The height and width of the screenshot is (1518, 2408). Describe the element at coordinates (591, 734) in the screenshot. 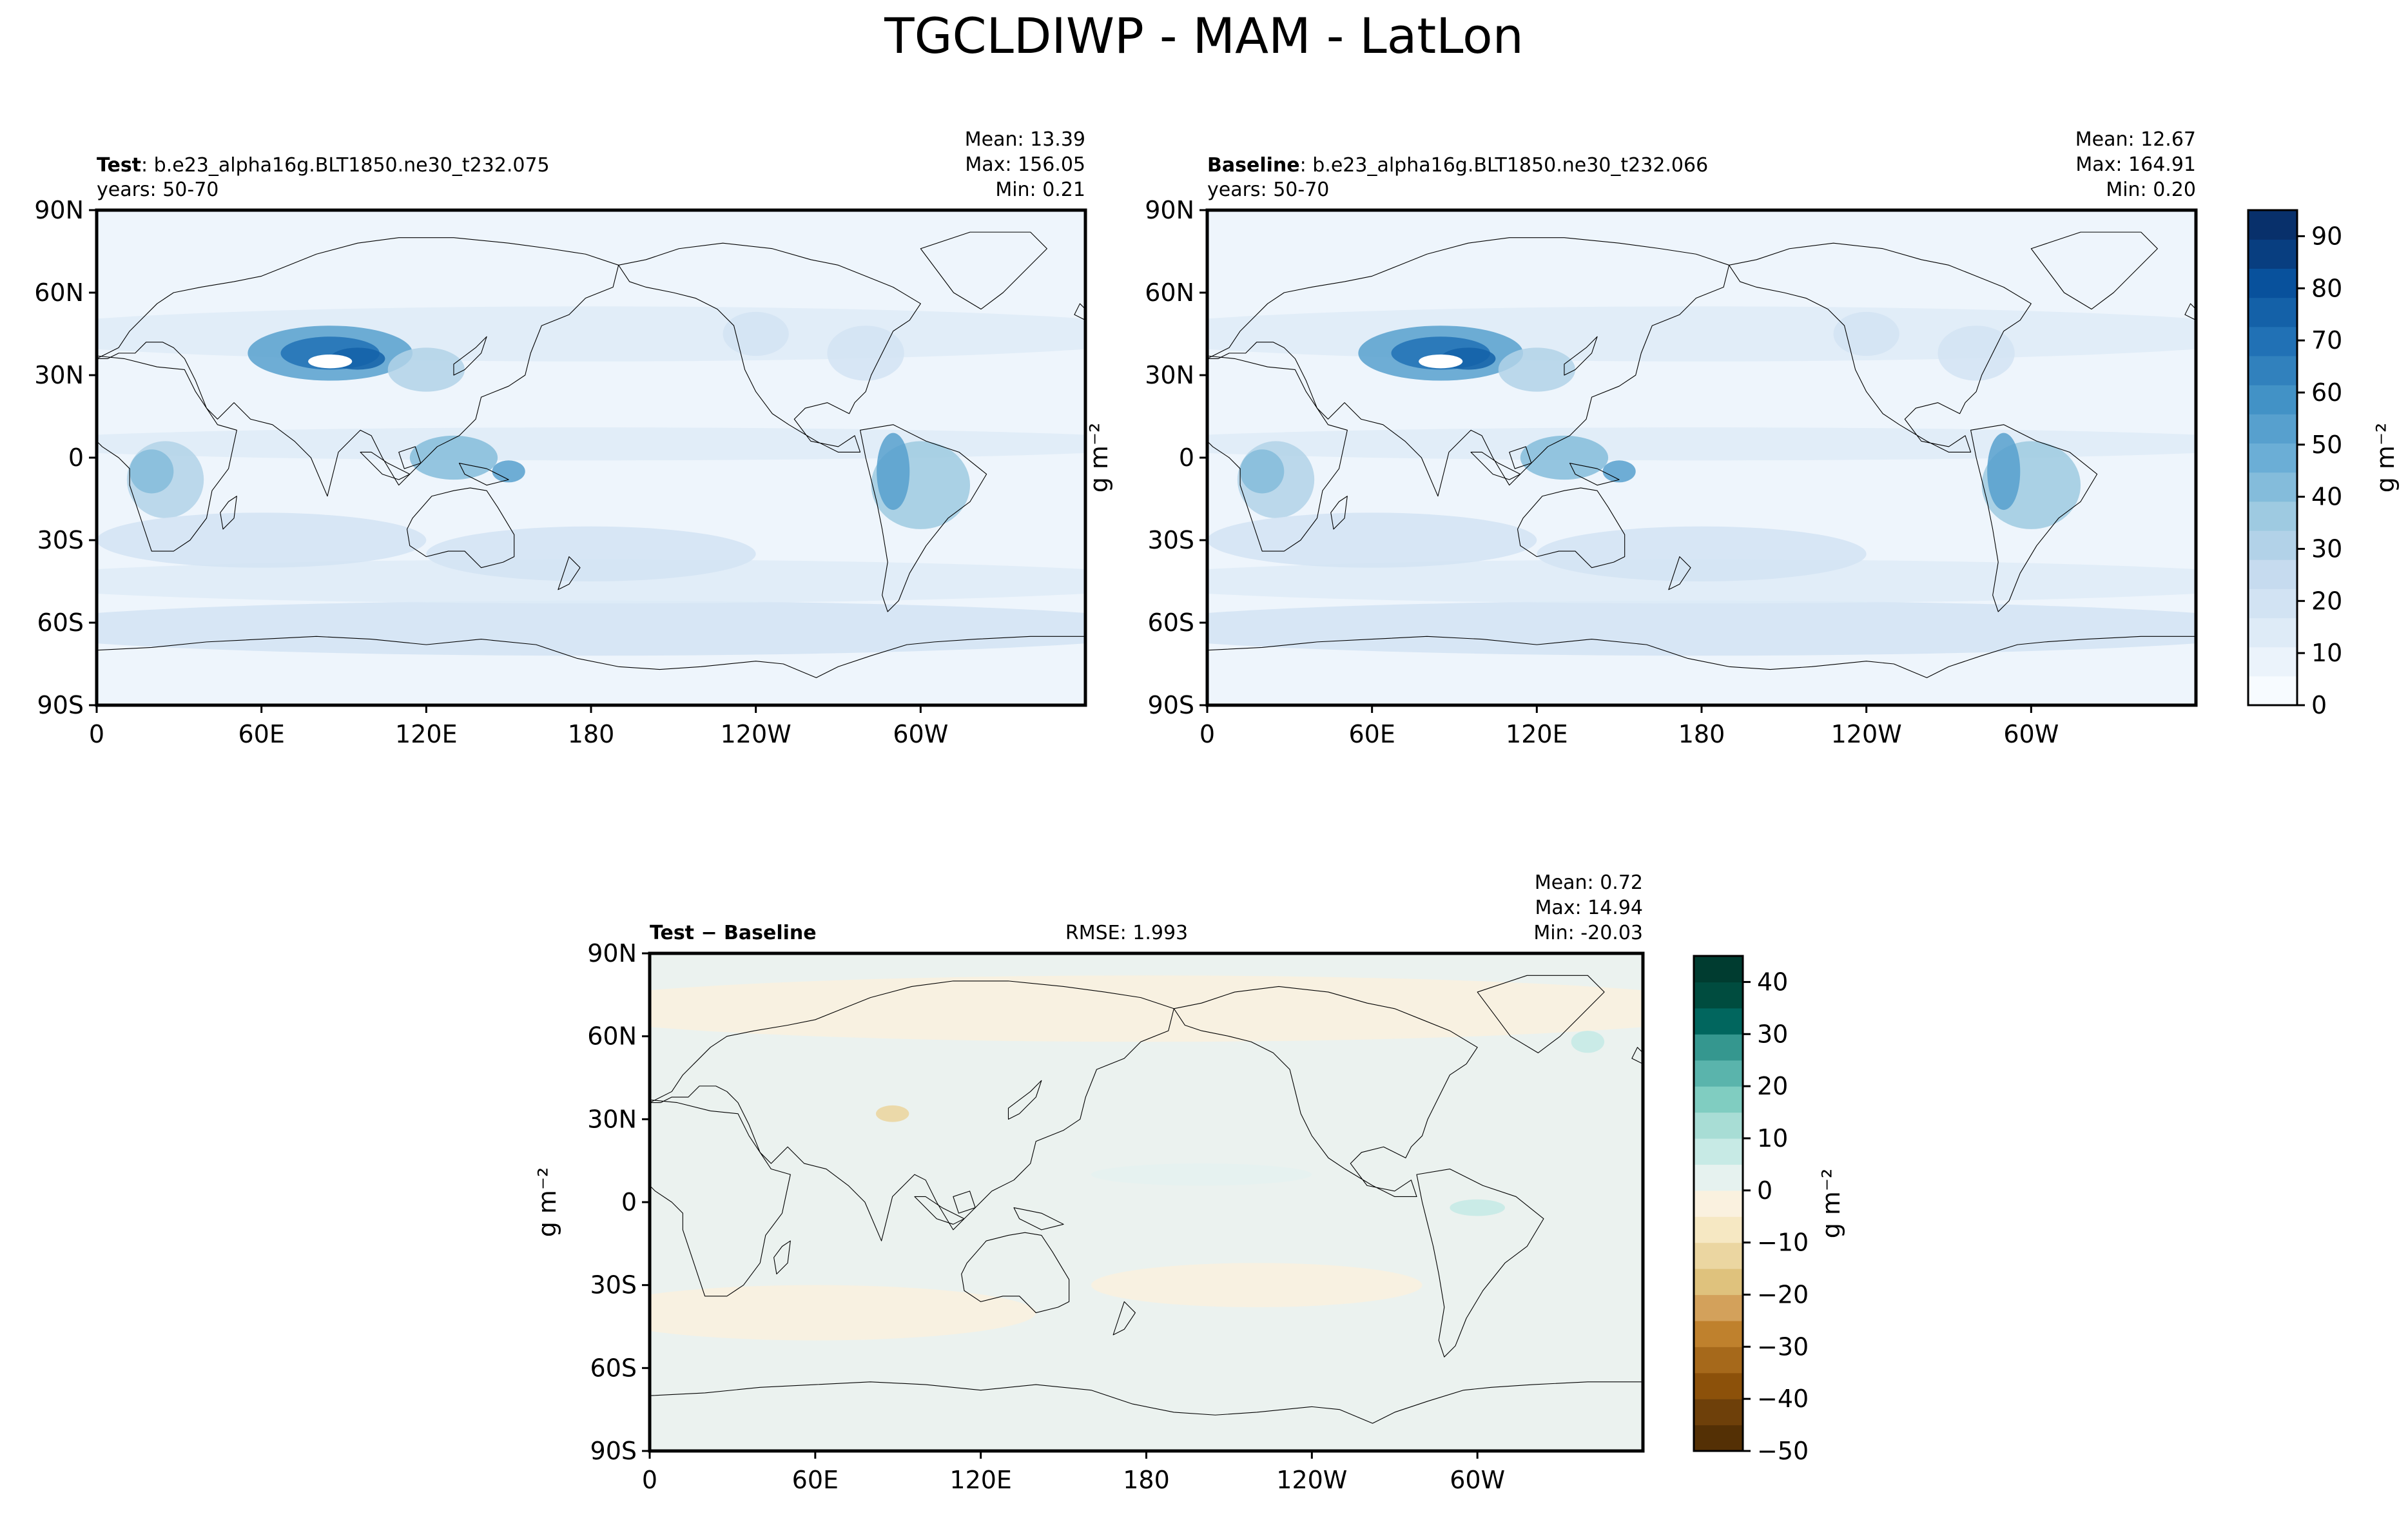

I see `test-xtick-label: 180` at that location.